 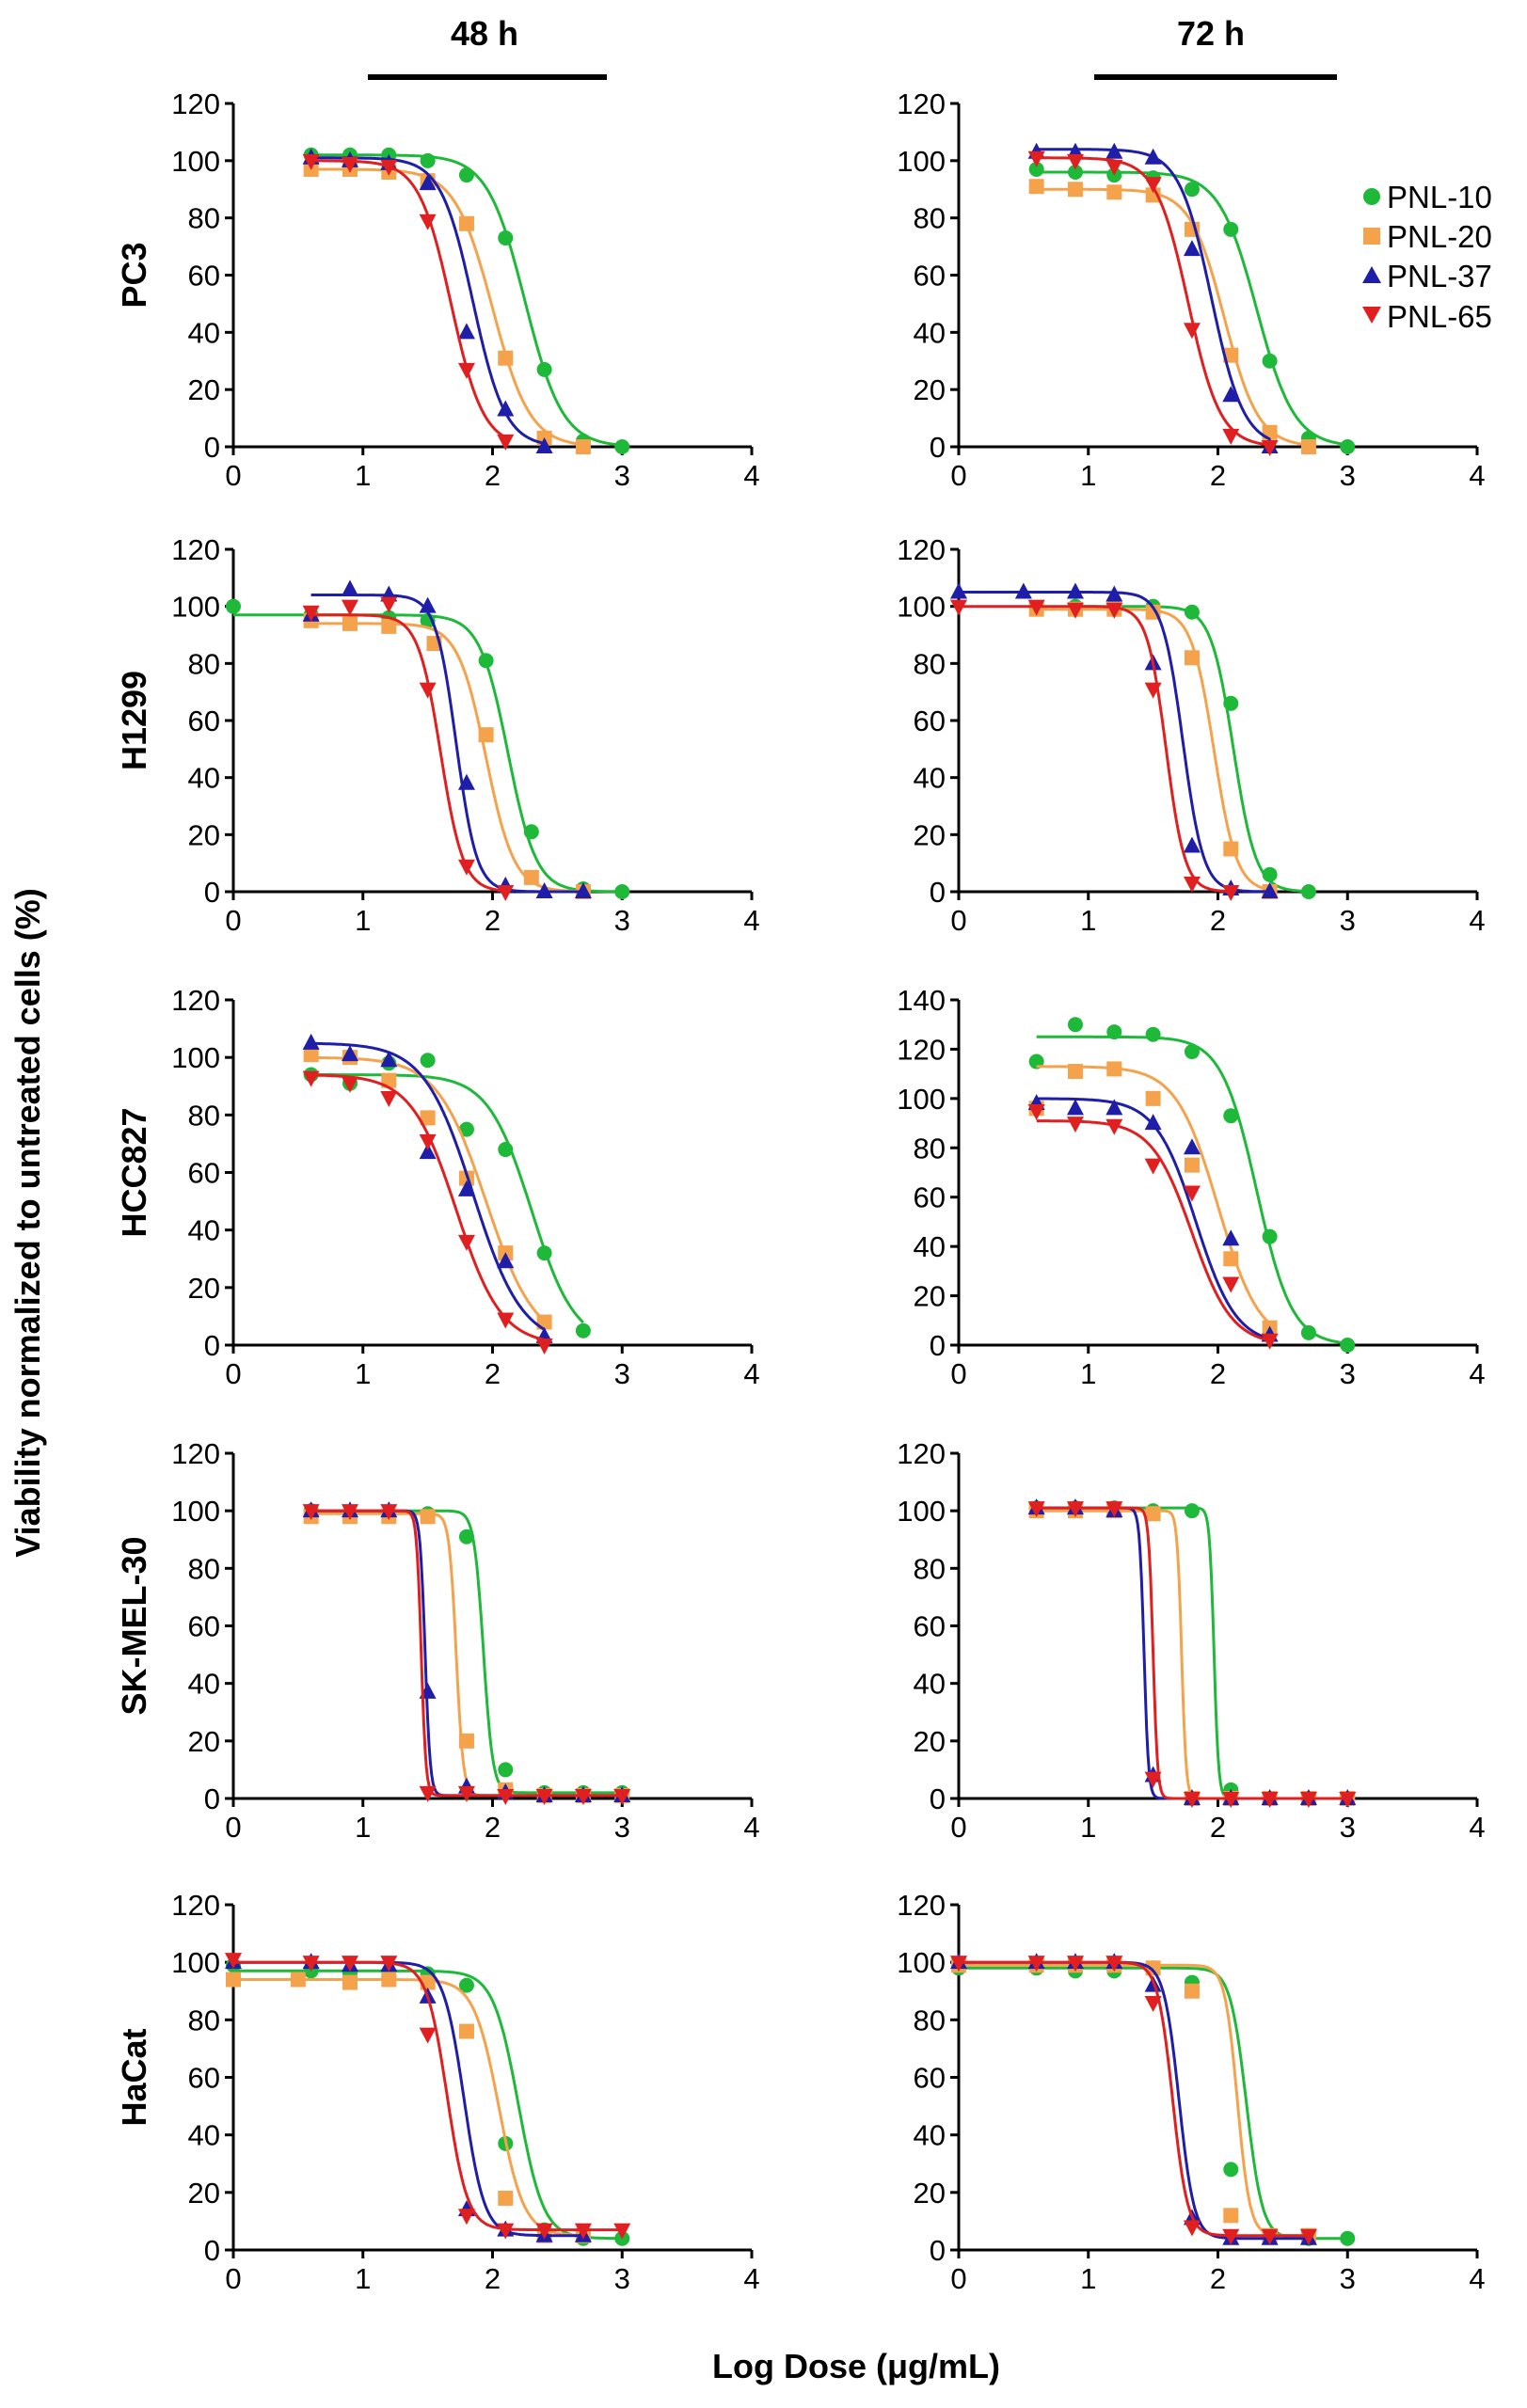 I want to click on panel-sk-mel-30-72-h-y-tick-label: 20, so click(x=930, y=1742).